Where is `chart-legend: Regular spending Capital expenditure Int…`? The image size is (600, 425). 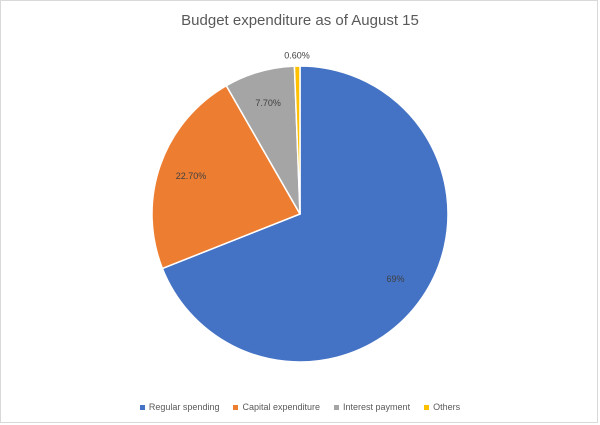
chart-legend: Regular spending Capital expenditure Int… is located at coordinates (300, 407).